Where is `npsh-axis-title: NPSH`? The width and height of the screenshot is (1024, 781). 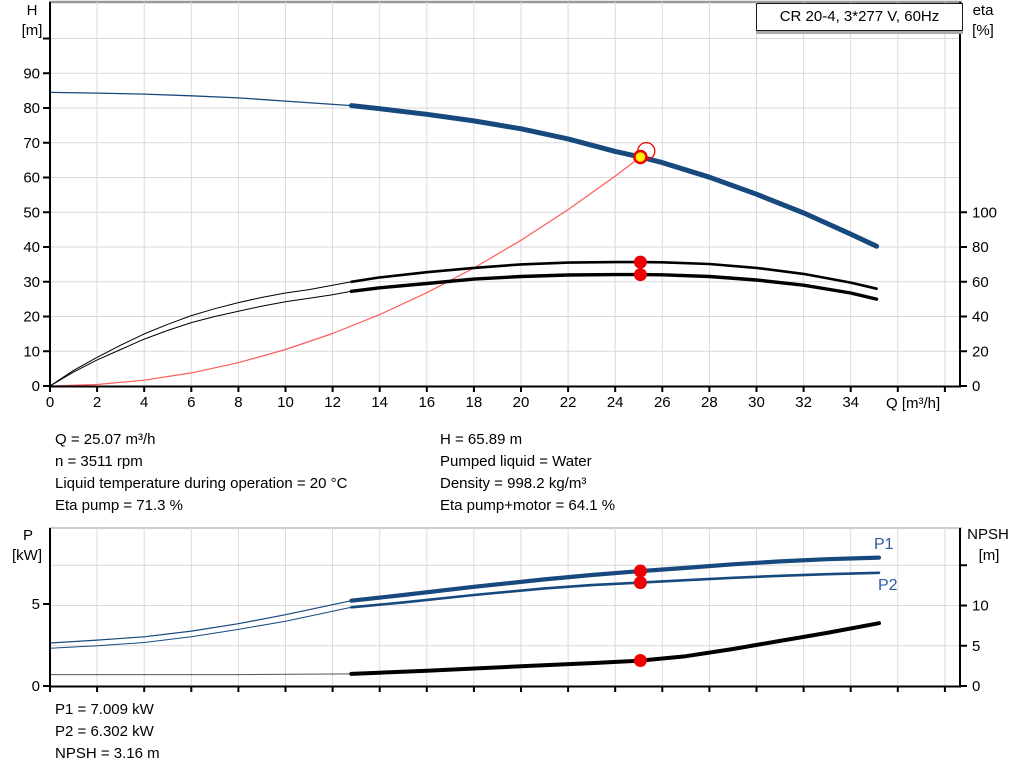 npsh-axis-title: NPSH is located at coordinates (988, 534).